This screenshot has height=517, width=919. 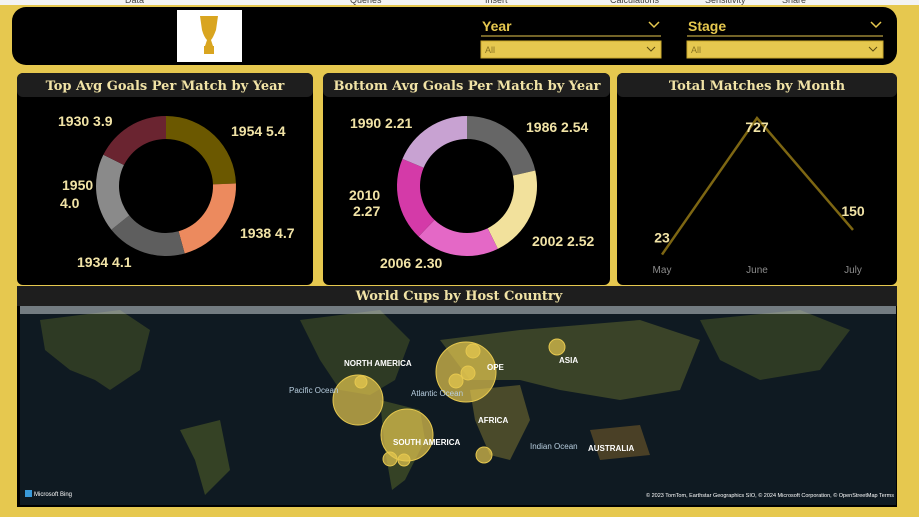 I want to click on data-label: 1938 4.7, so click(x=267, y=233).